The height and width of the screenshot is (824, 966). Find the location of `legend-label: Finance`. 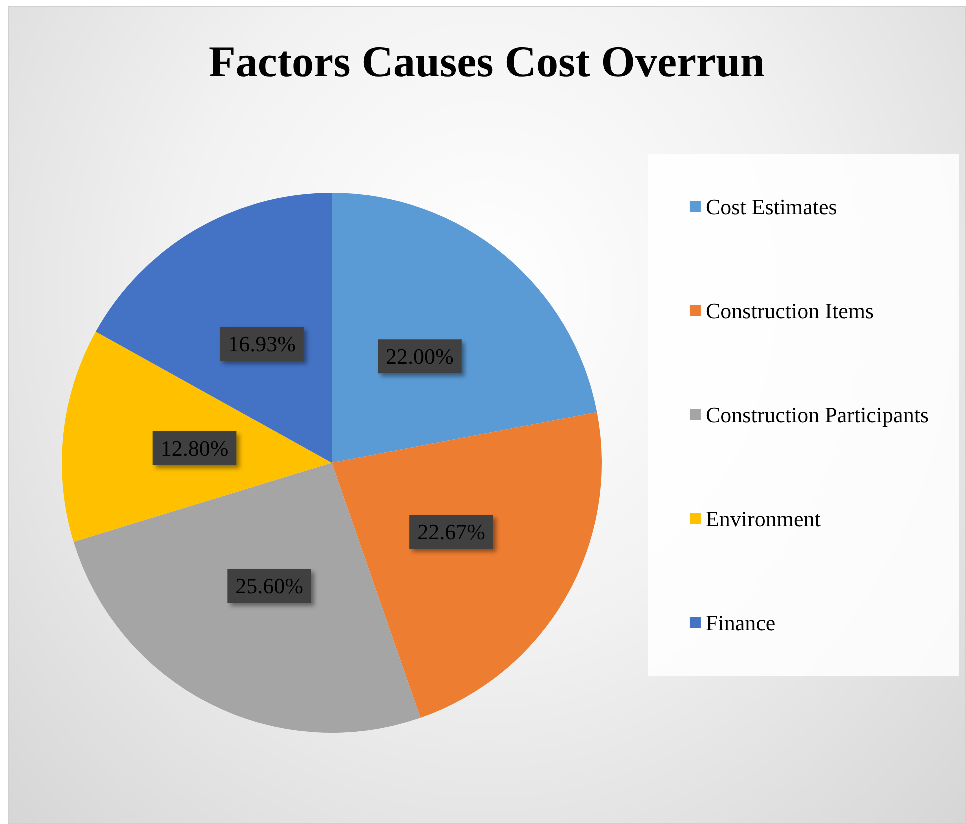

legend-label: Finance is located at coordinates (741, 623).